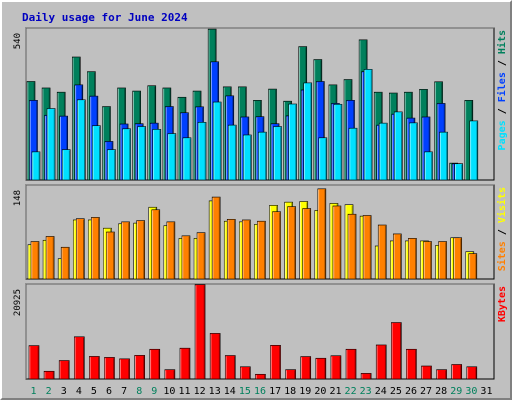  Describe the element at coordinates (351, 391) in the screenshot. I see `day-label: 22` at that location.